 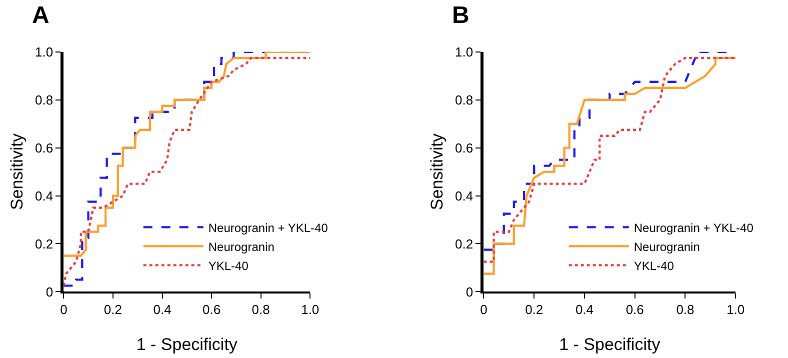 I want to click on chart-title: A, so click(x=41, y=15).